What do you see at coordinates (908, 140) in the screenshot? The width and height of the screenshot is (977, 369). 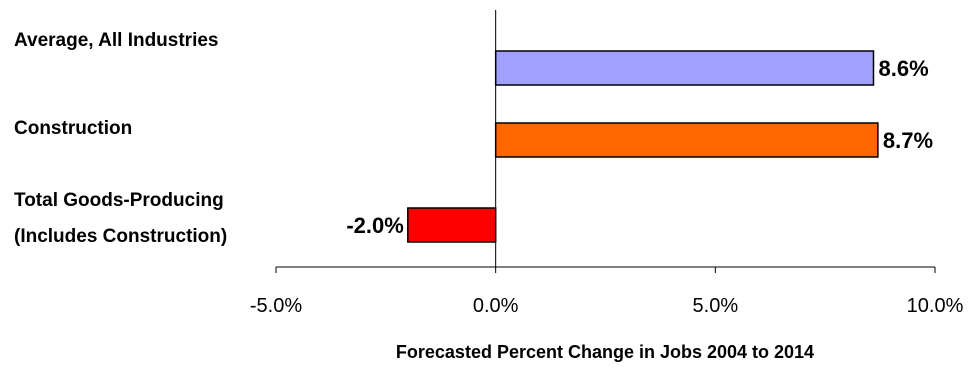 I see `data-label-1: 8.7%` at bounding box center [908, 140].